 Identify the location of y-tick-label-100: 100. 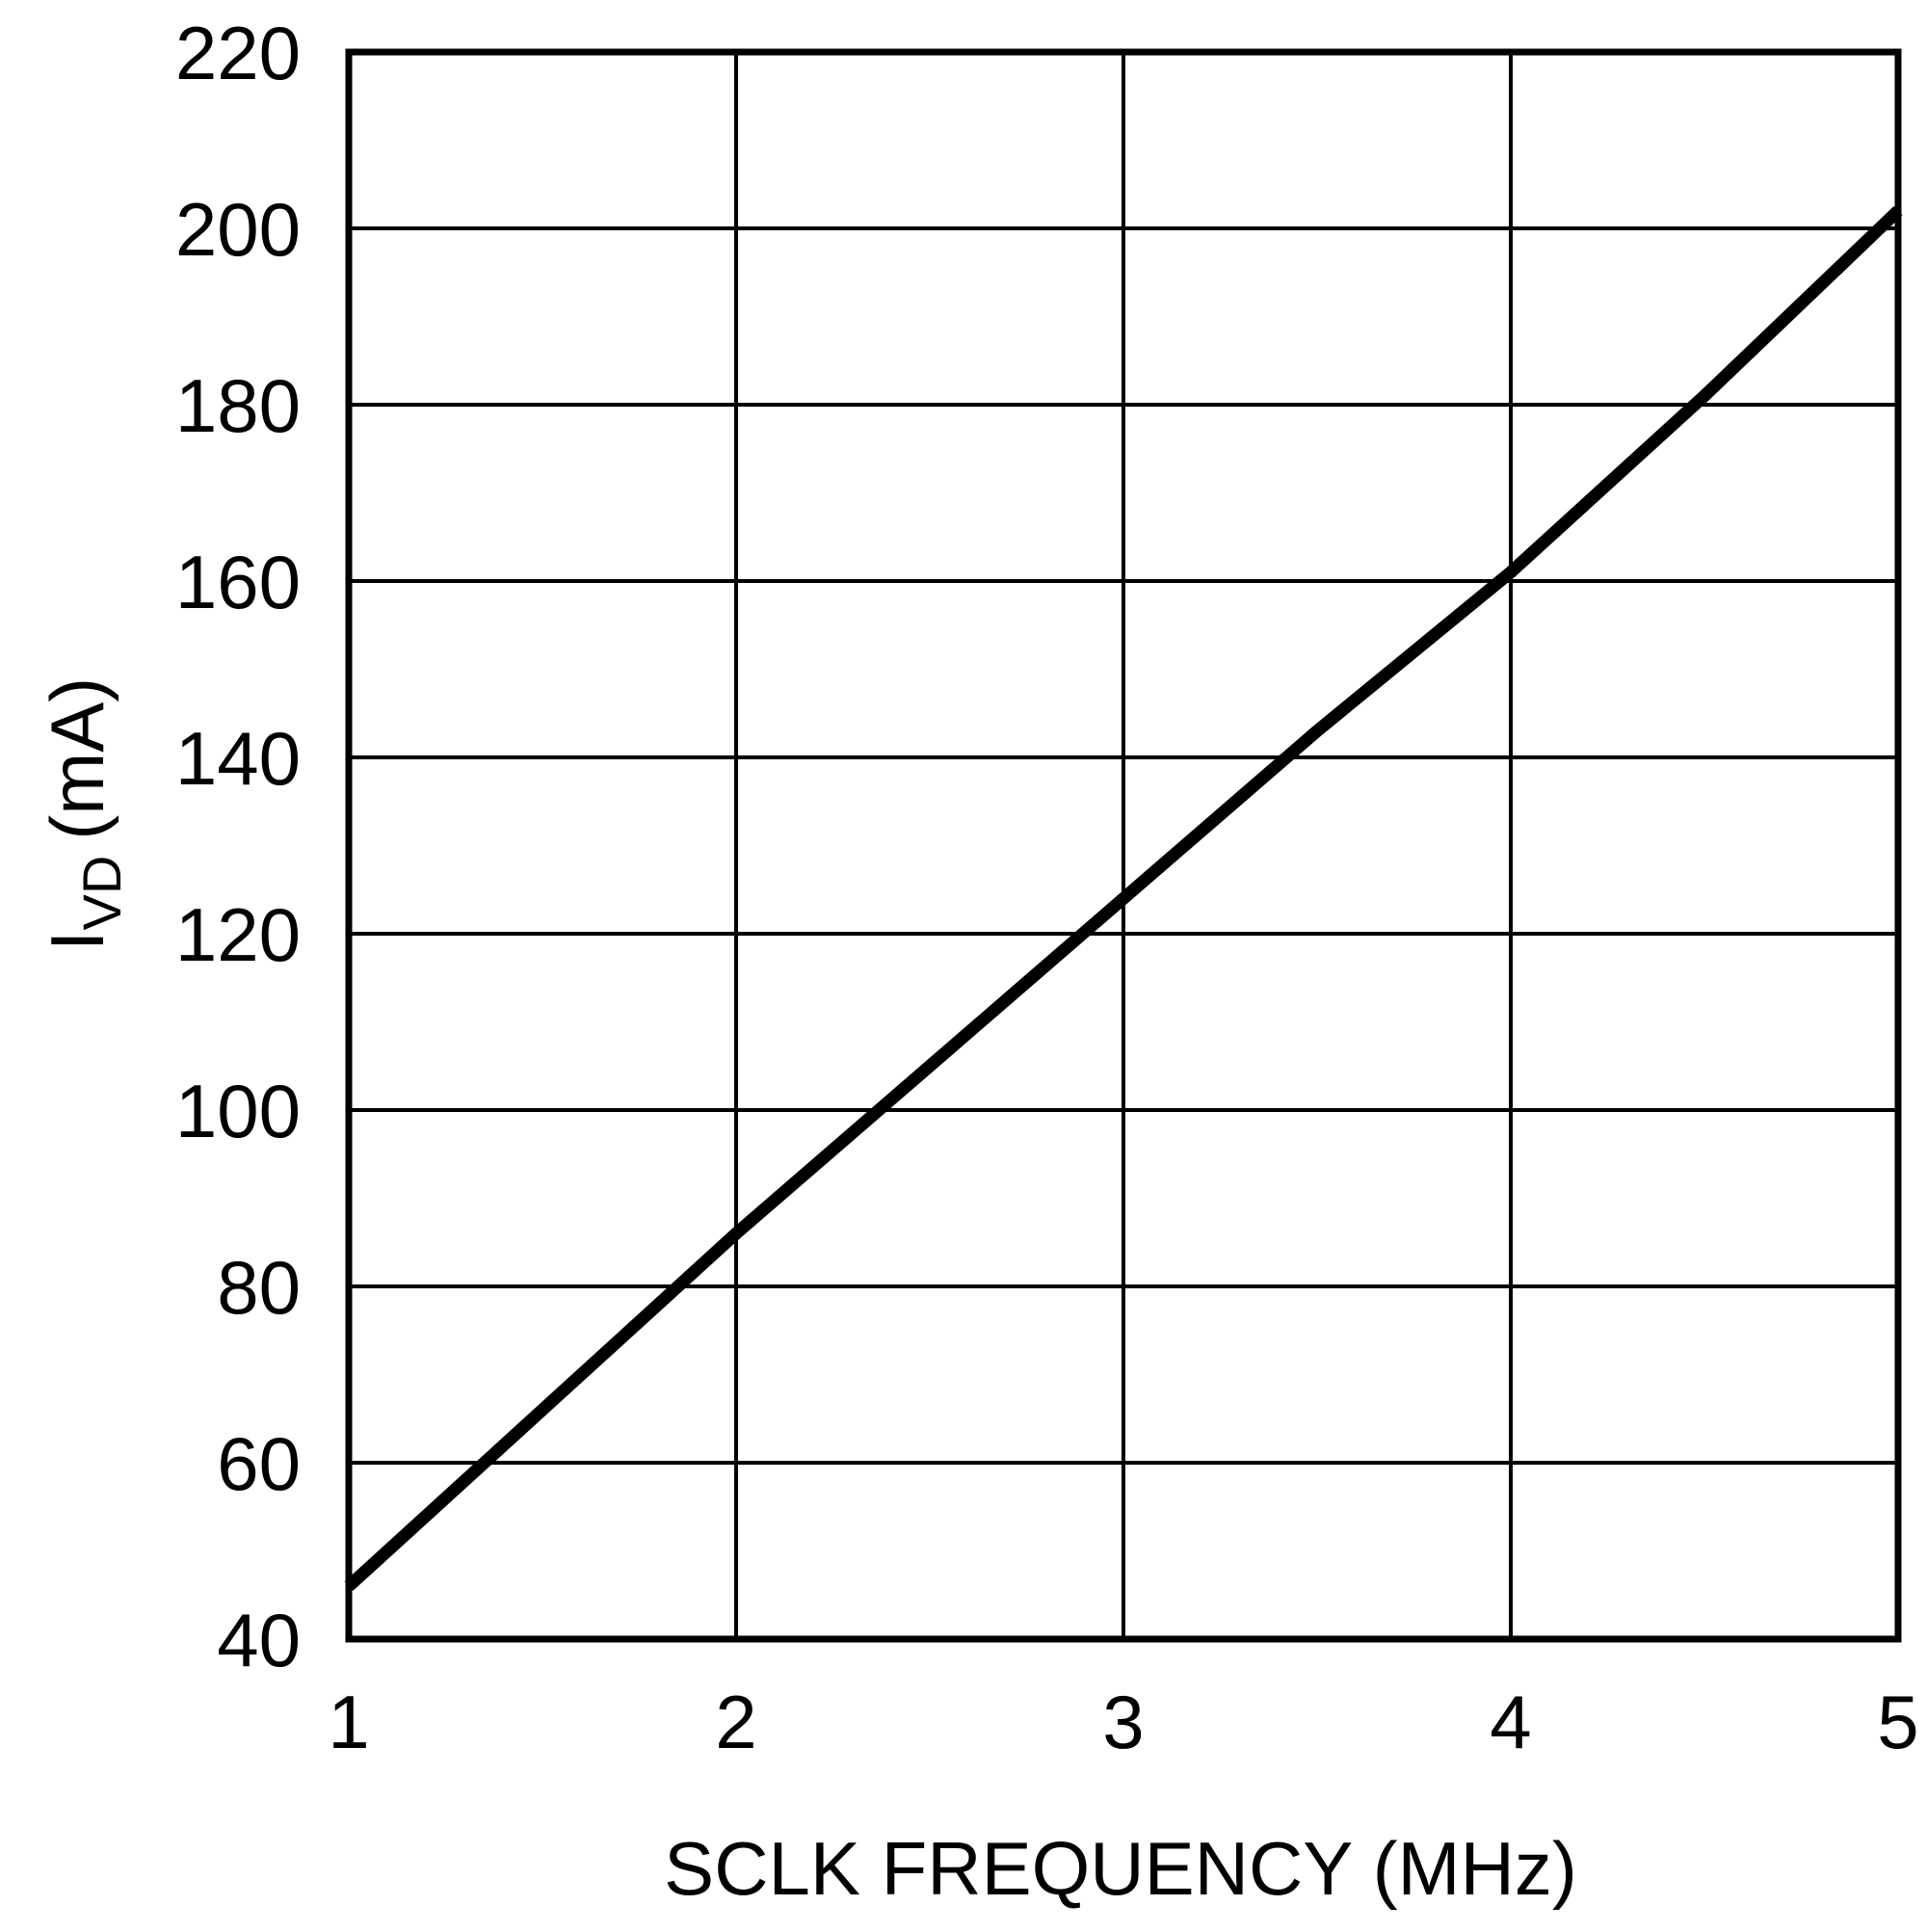
(238, 1111).